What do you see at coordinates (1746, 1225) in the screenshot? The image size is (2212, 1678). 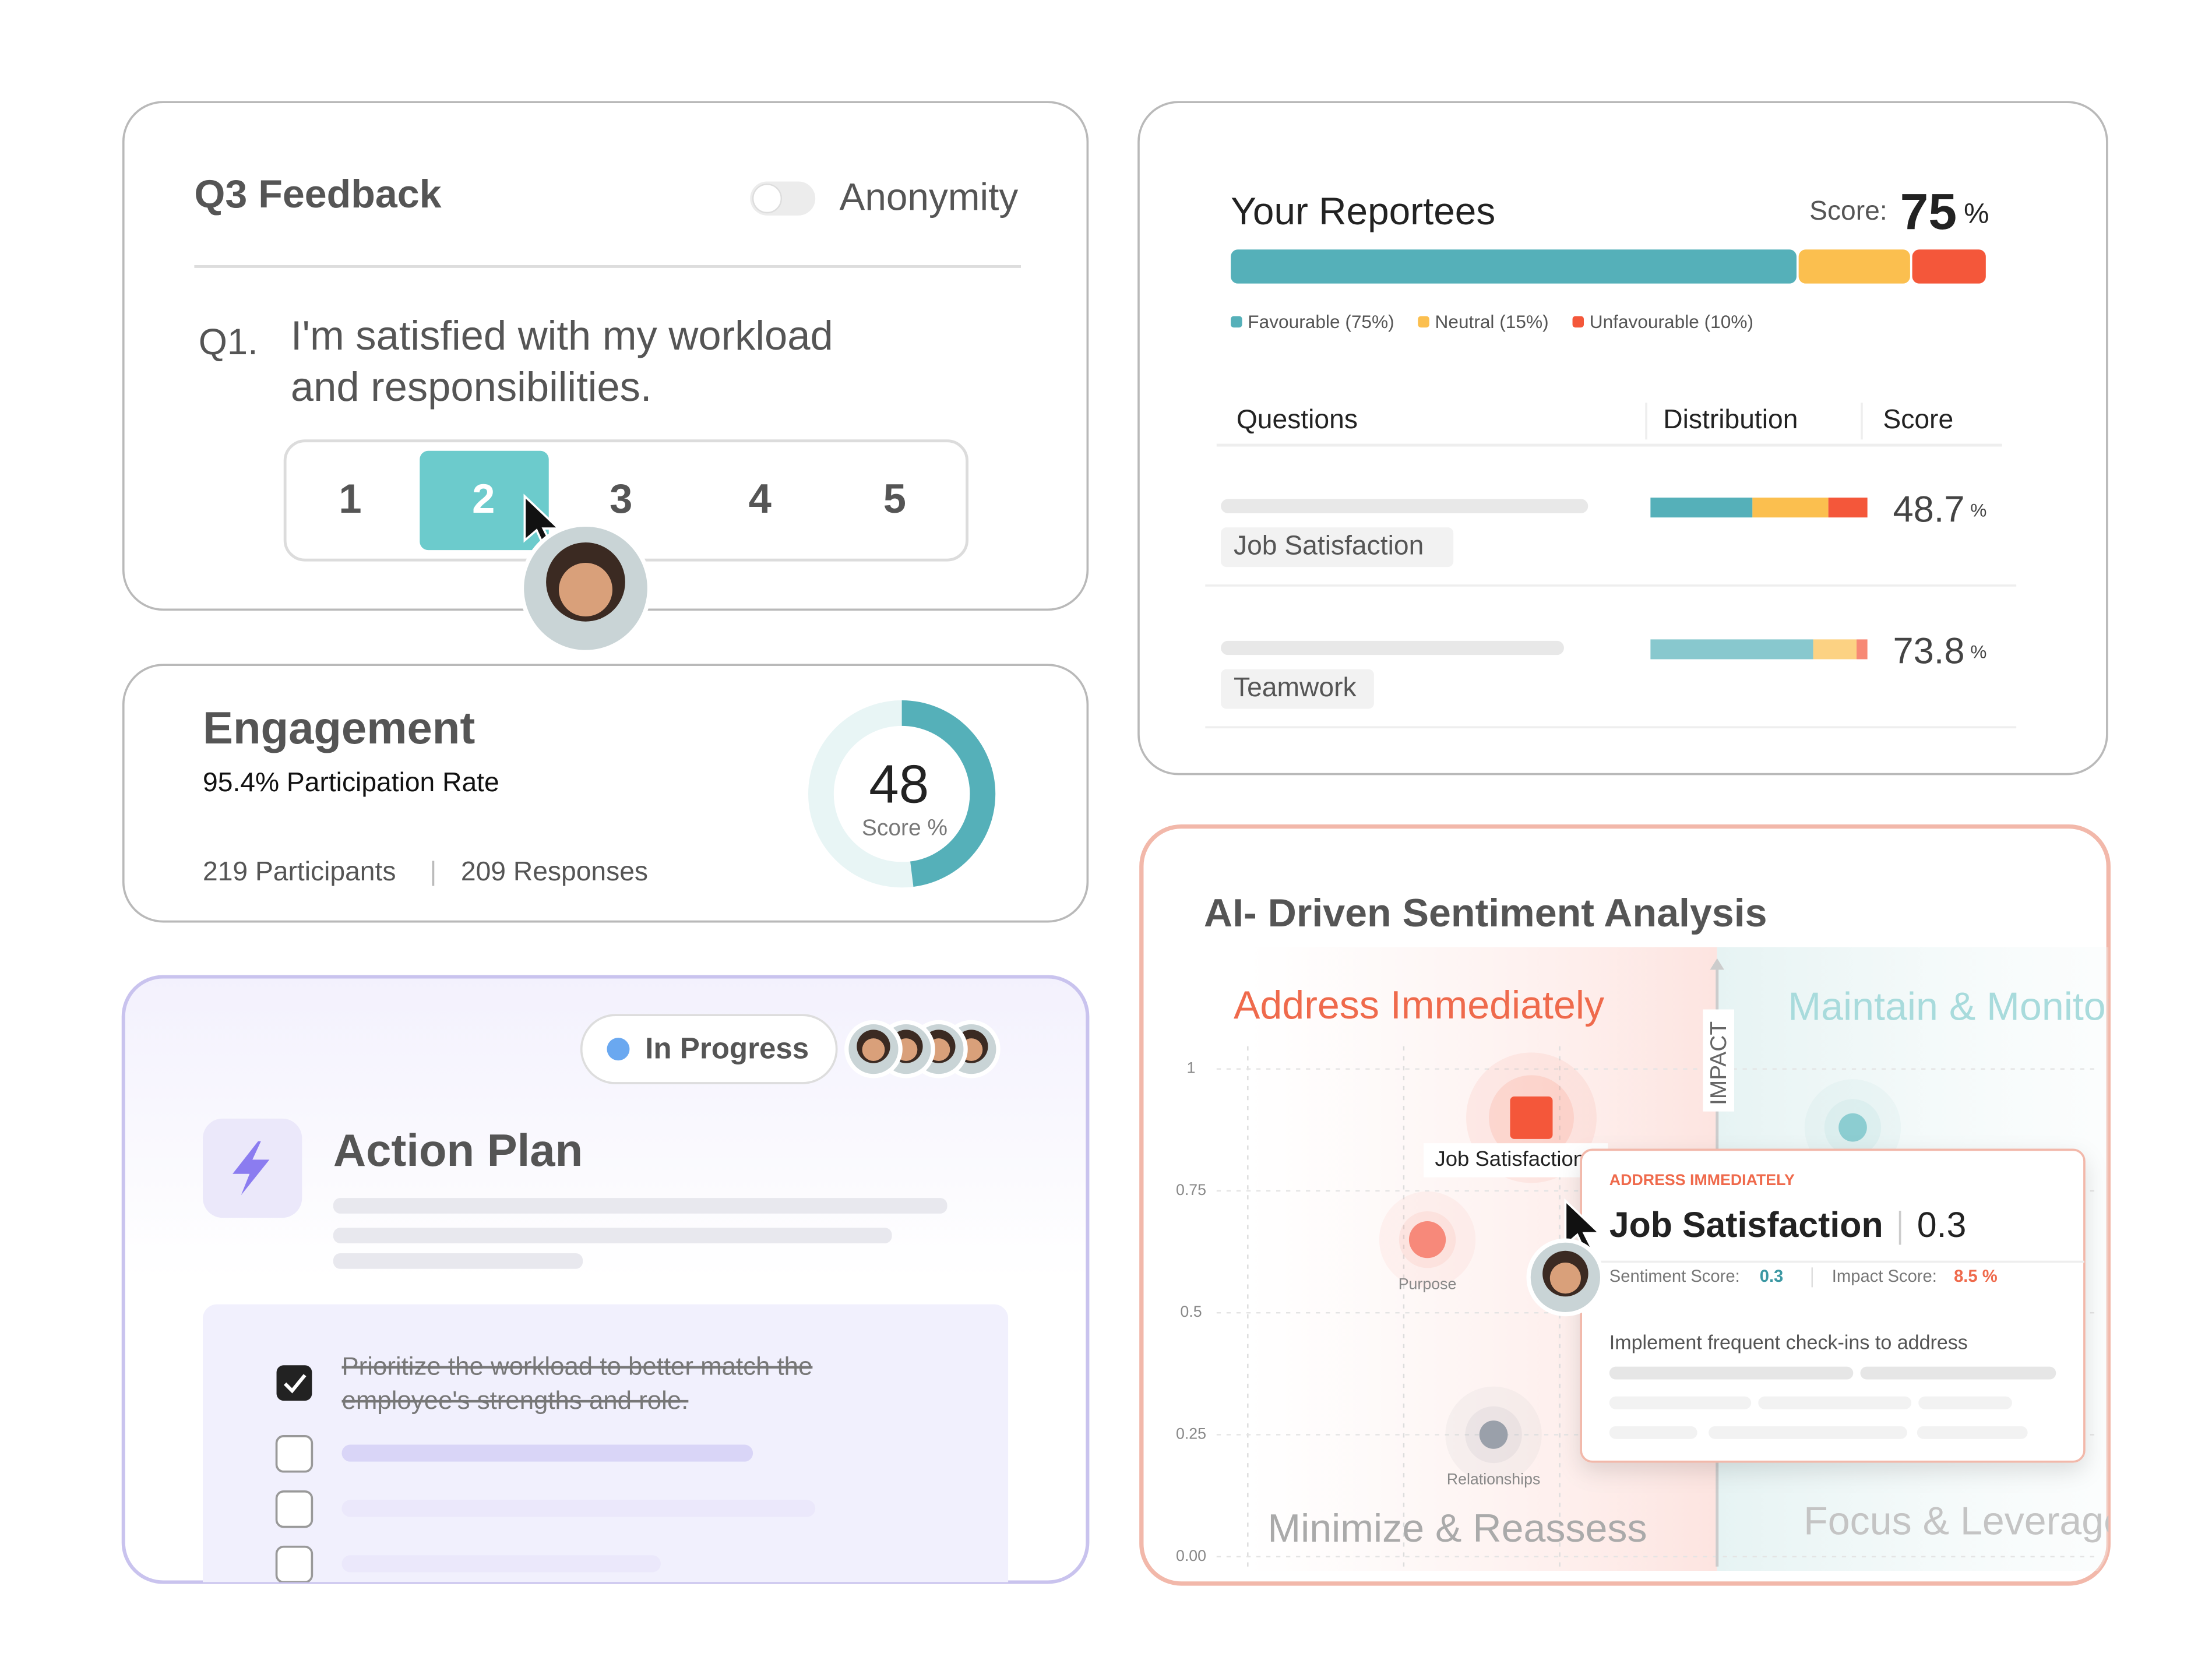 I see `tooltip-title: Job Satisfaction` at bounding box center [1746, 1225].